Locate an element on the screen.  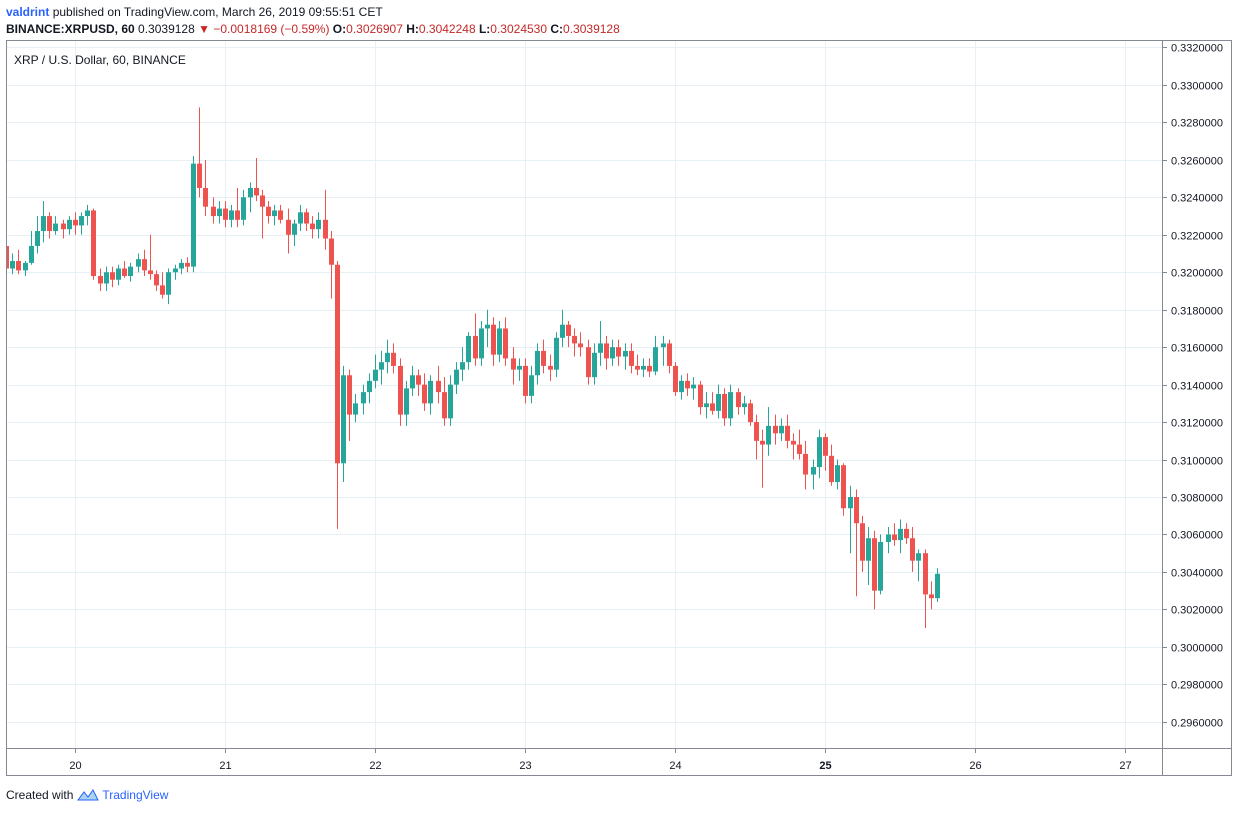
open-value: 0.3026907 is located at coordinates (374, 29).